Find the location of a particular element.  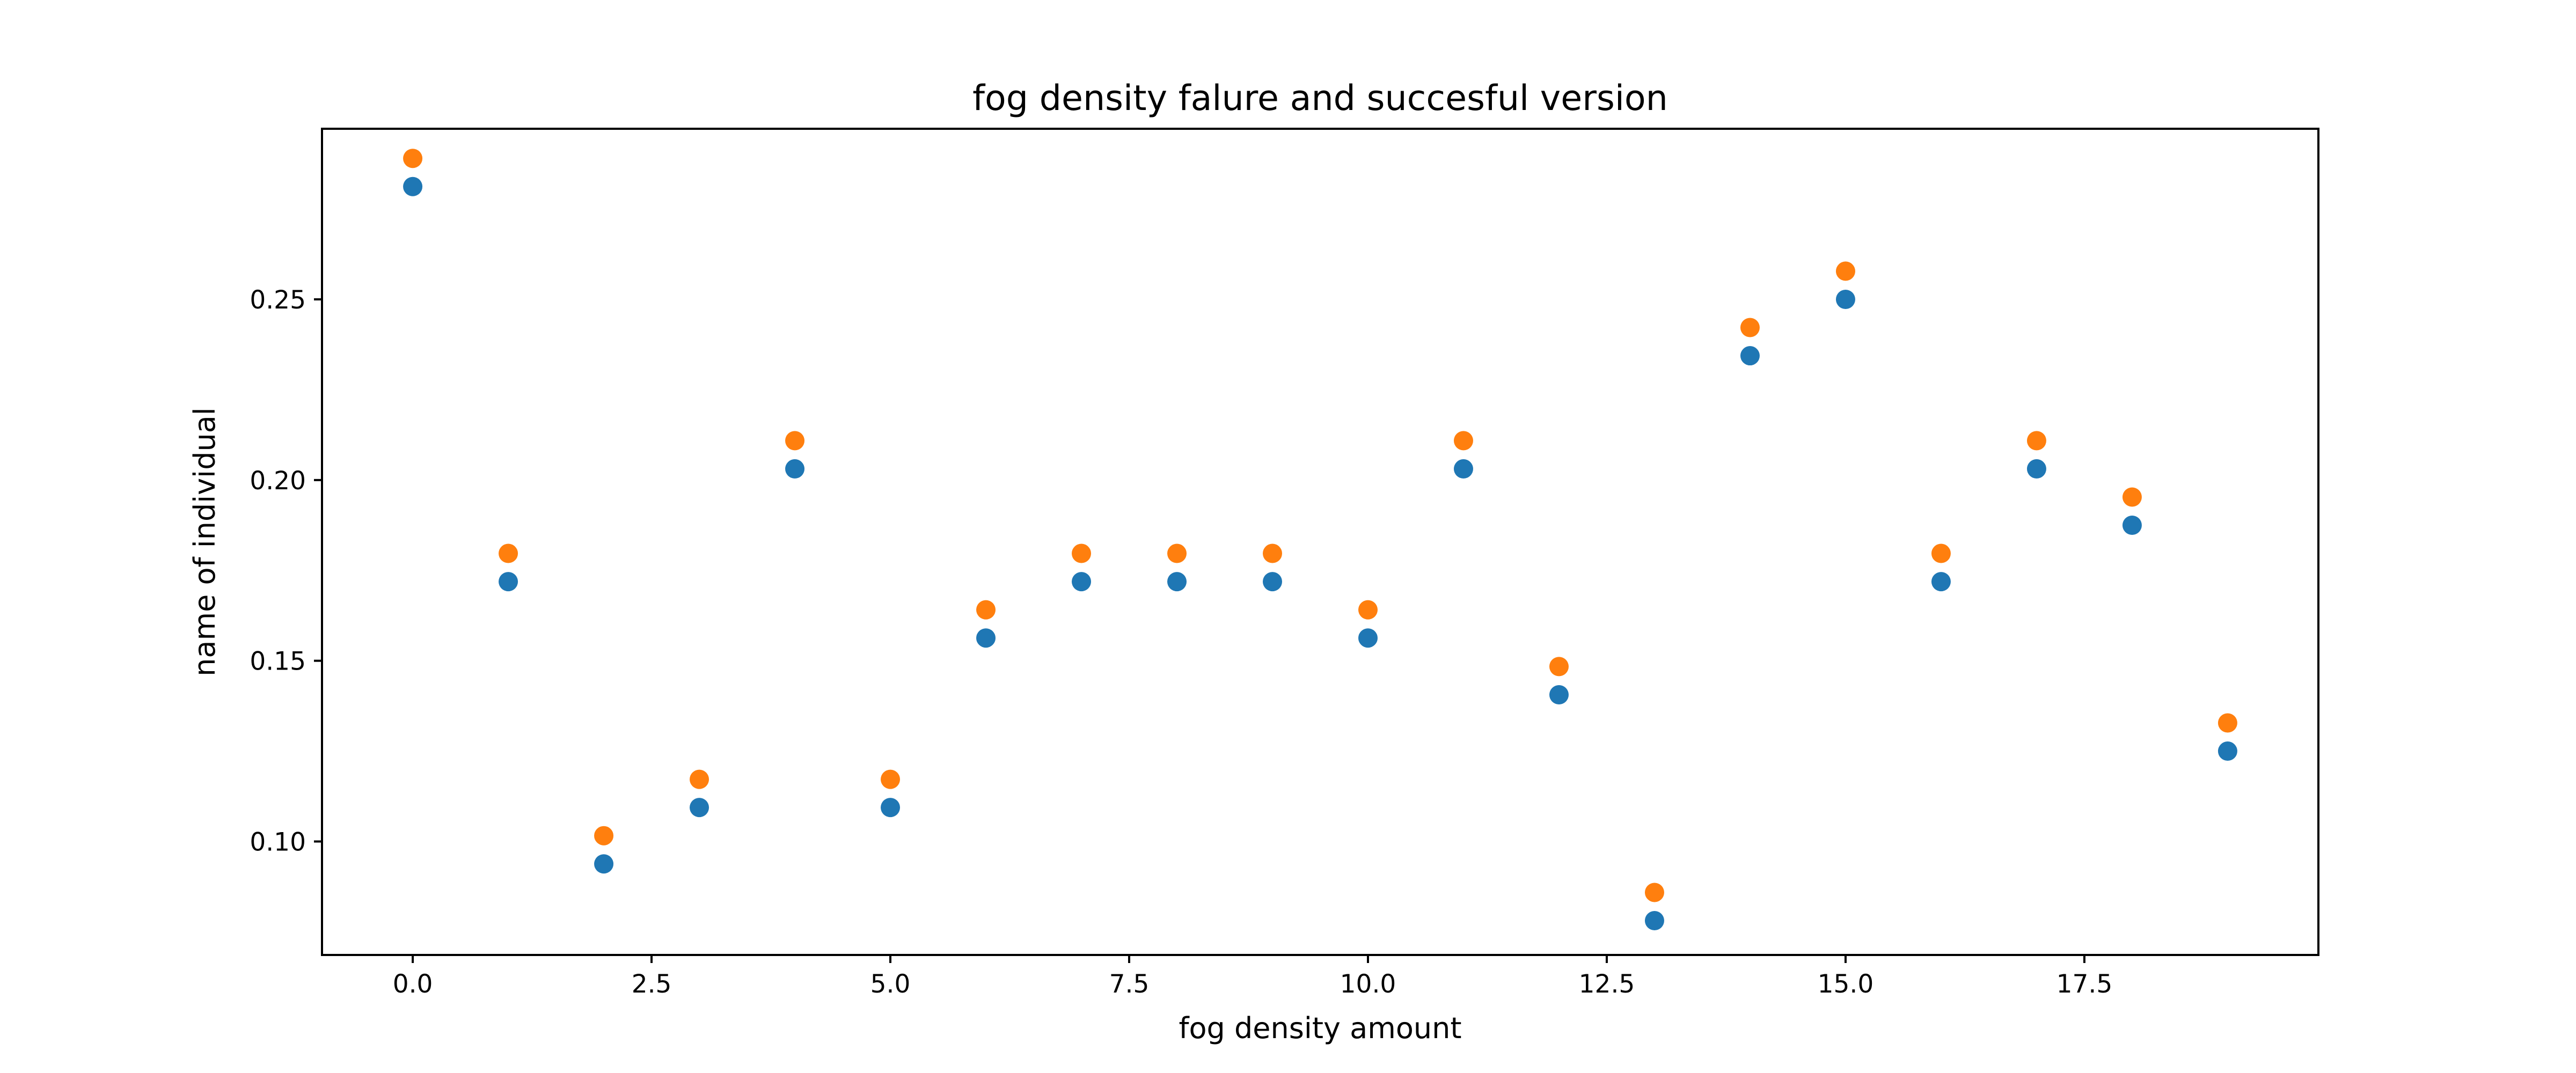

y-axis-ticks: 0.10 0.15 0.20 0.25 is located at coordinates (286, 571).